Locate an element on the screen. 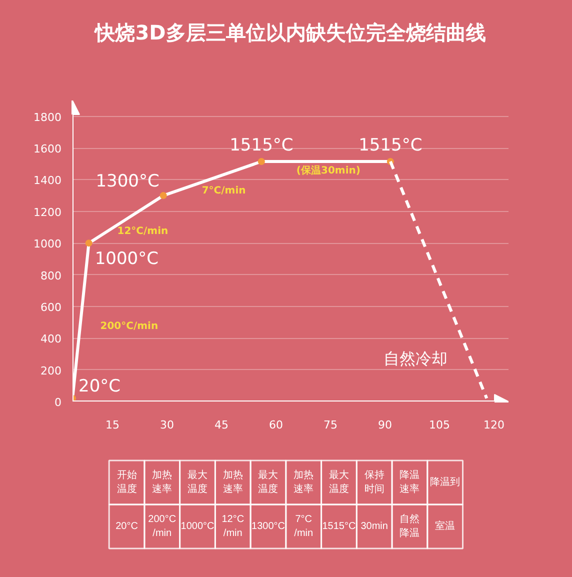 The width and height of the screenshot is (572, 577). y-tick-label: 1000 is located at coordinates (48, 244).